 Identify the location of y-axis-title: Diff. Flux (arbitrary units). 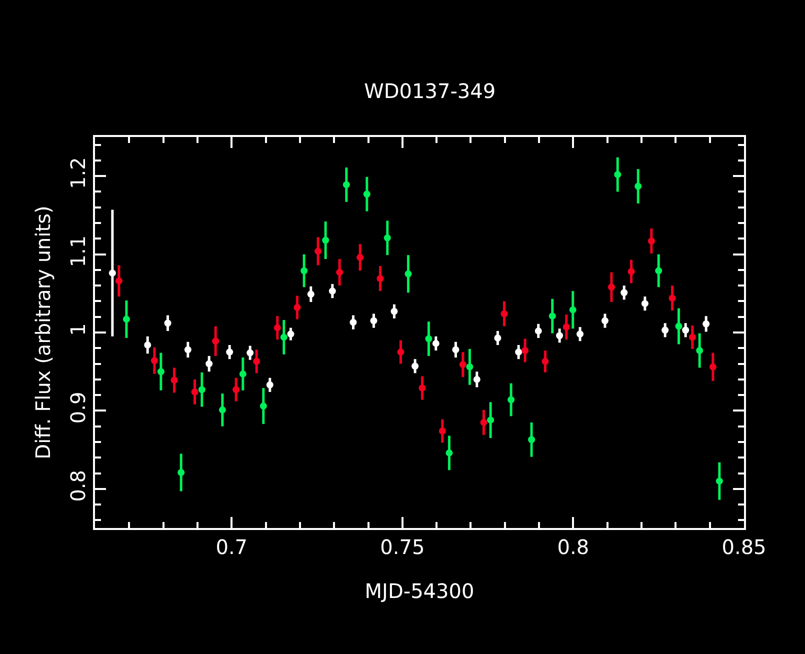
(43, 333).